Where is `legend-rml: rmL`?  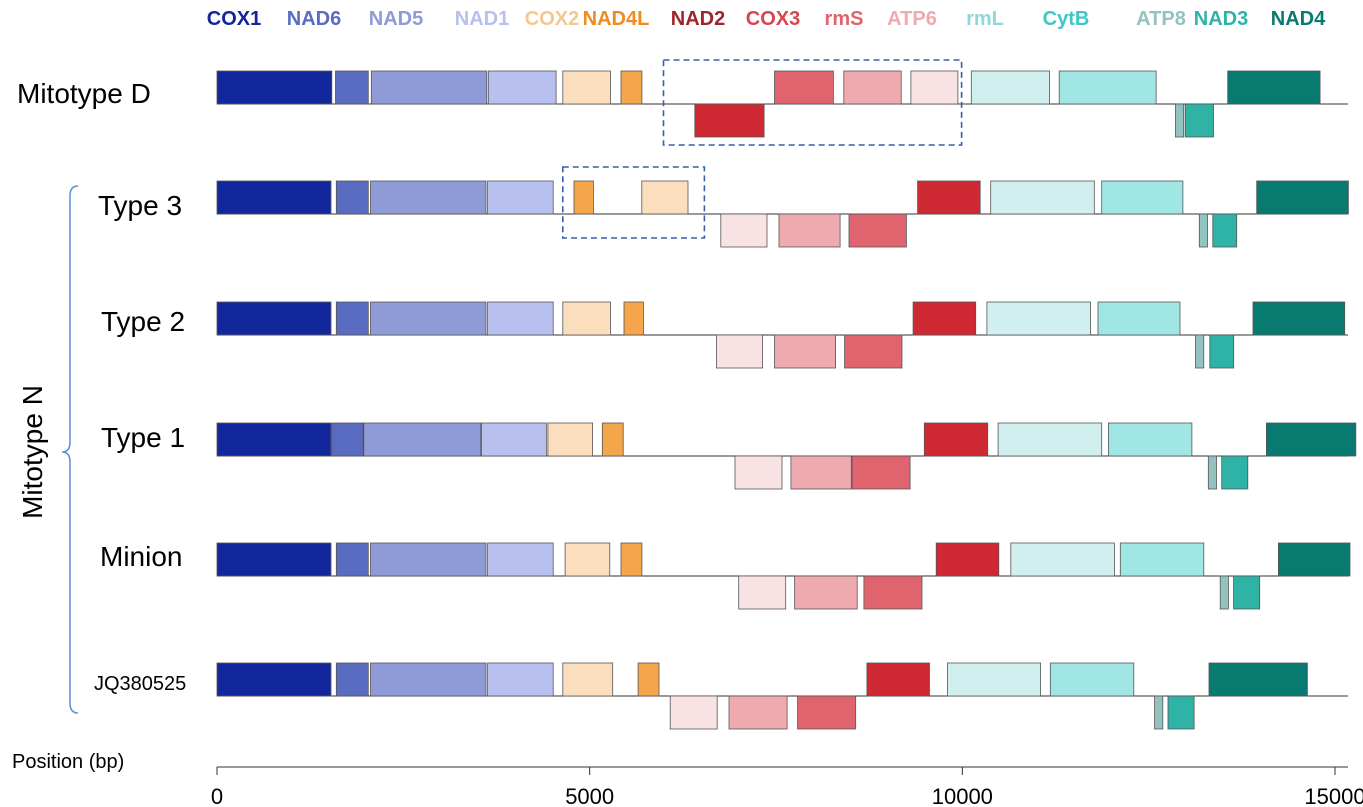
legend-rml: rmL is located at coordinates (985, 19).